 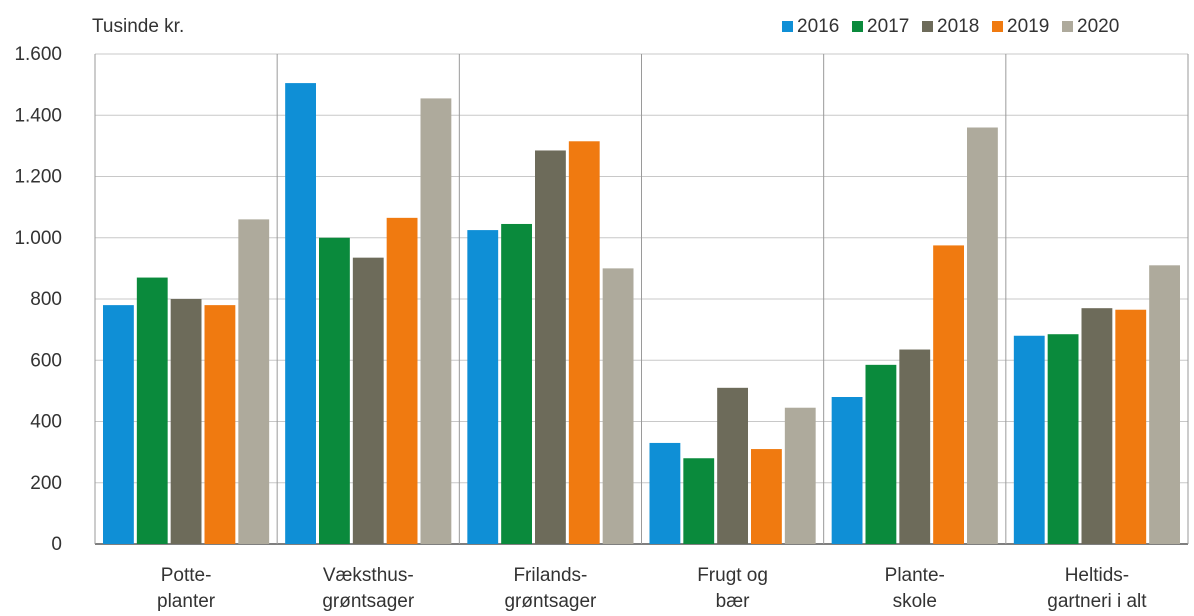 I want to click on legend-label-2018: 2018, so click(x=958, y=26).